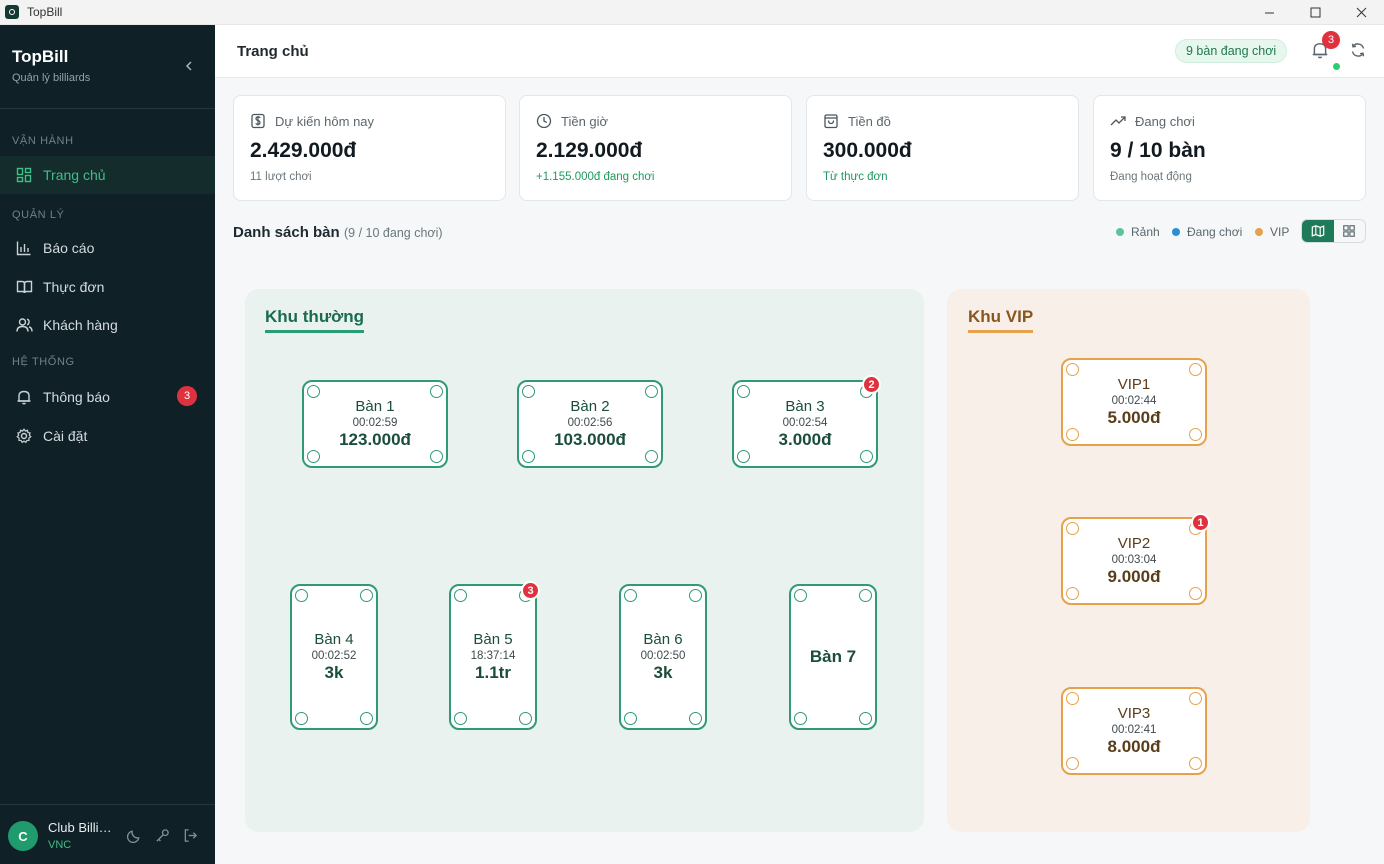  Describe the element at coordinates (375, 406) in the screenshot. I see `table-name: Bàn 1` at that location.